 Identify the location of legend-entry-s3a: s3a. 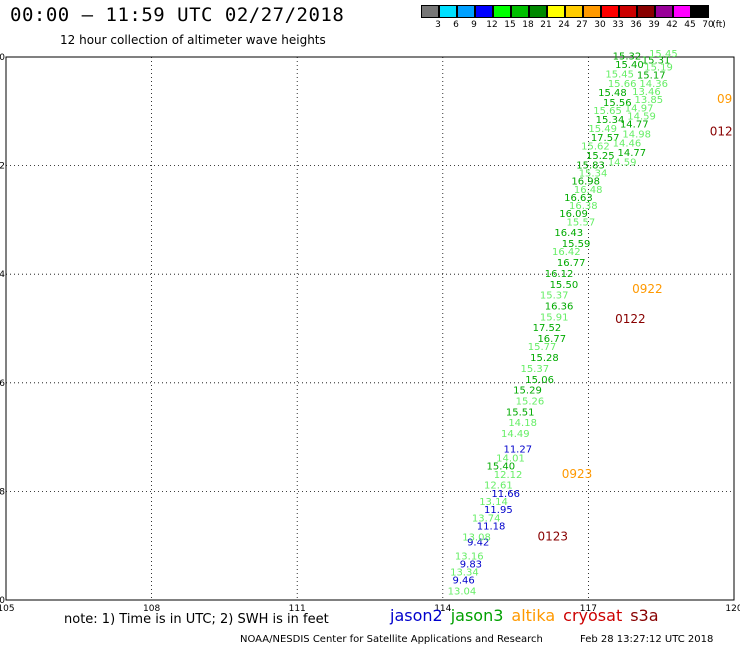
(644, 615).